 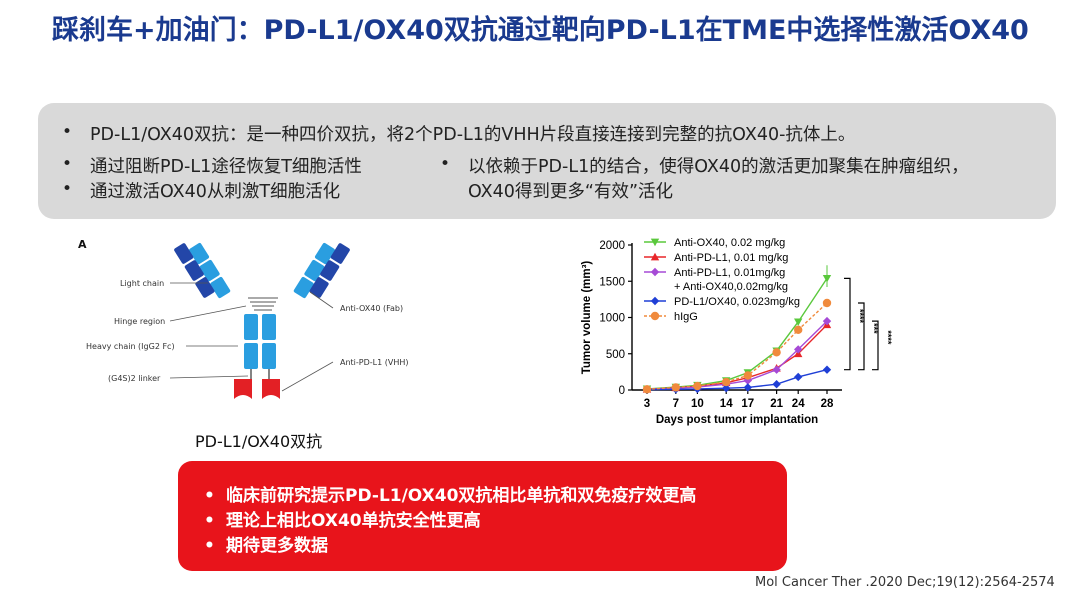 What do you see at coordinates (737, 420) in the screenshot?
I see `x-axis-label: Days post tumor implantation` at bounding box center [737, 420].